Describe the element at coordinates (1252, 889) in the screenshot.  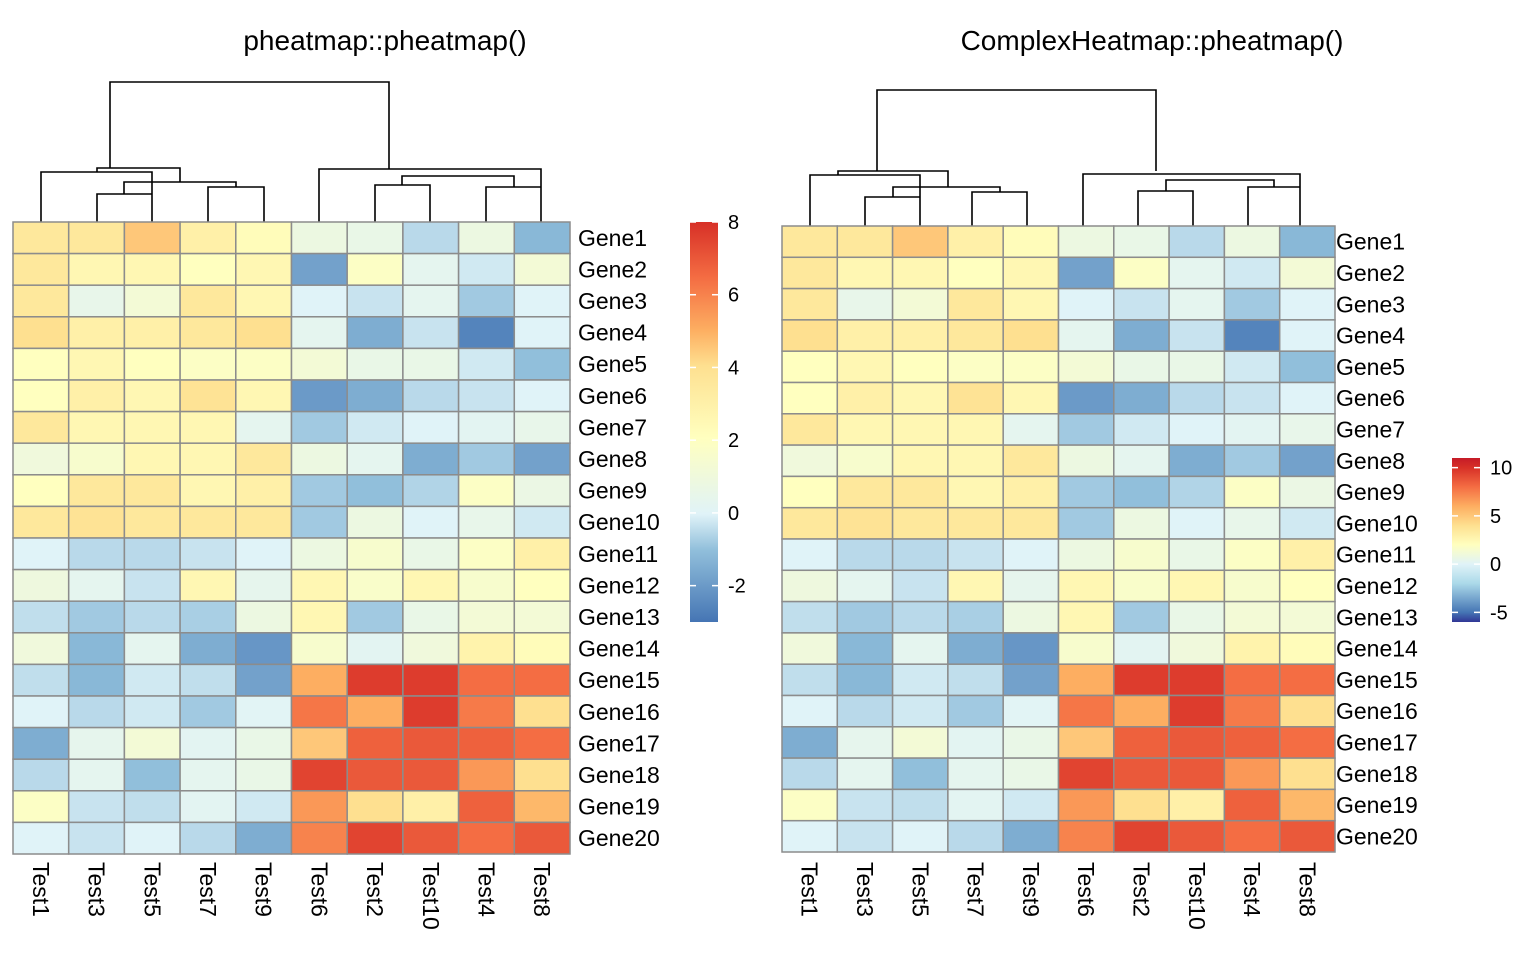
I see `column-label: Test4` at that location.